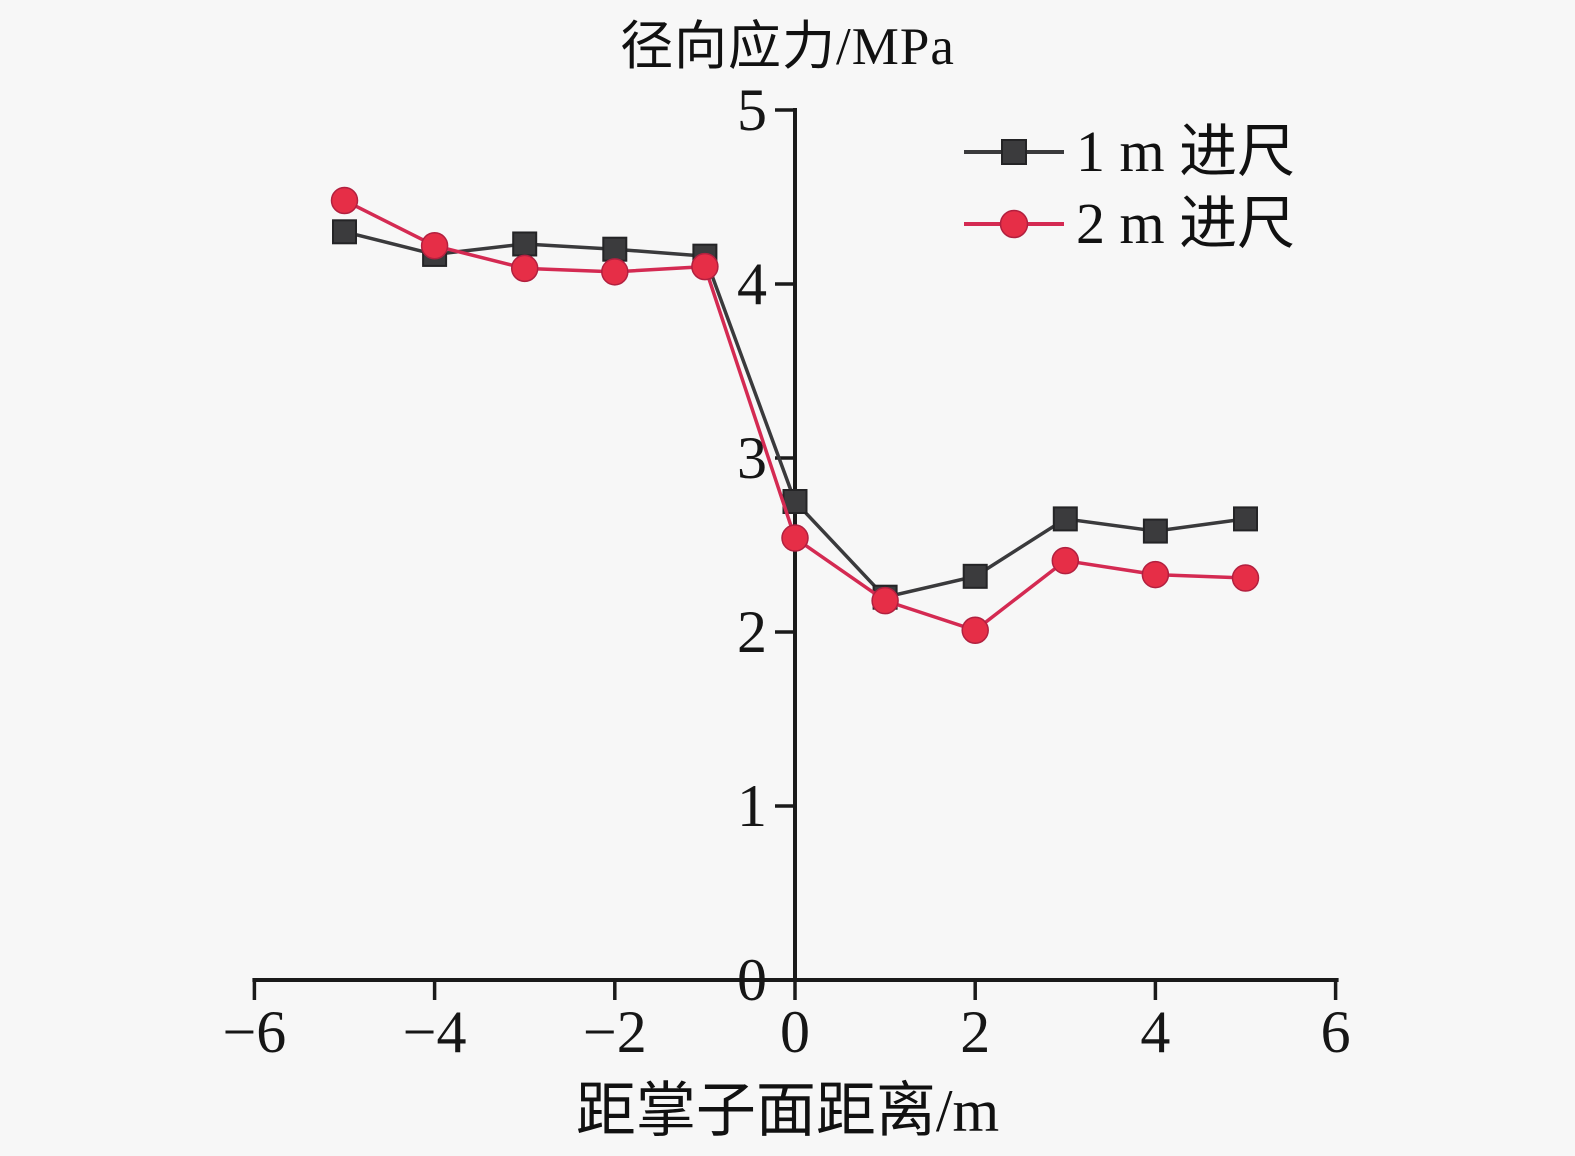  Describe the element at coordinates (752, 632) in the screenshot. I see `y-tick-label: 2` at that location.